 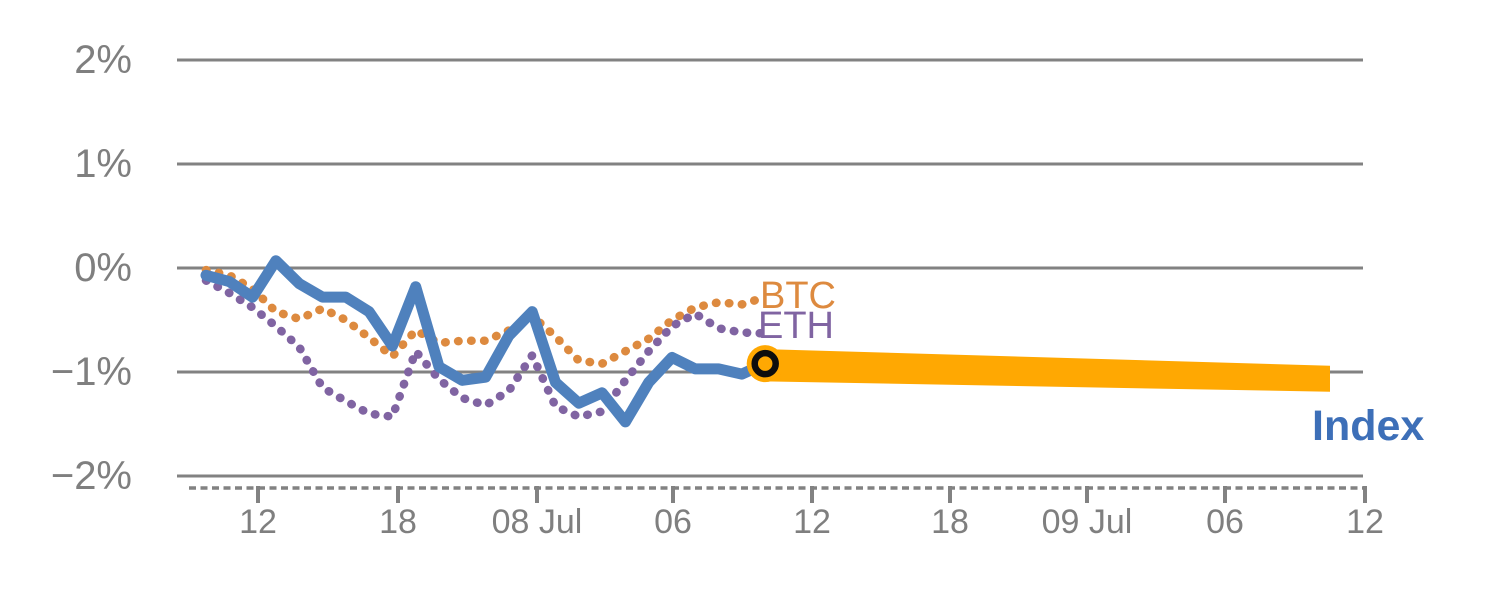 I want to click on btc-series-label: BTC, so click(x=798, y=296).